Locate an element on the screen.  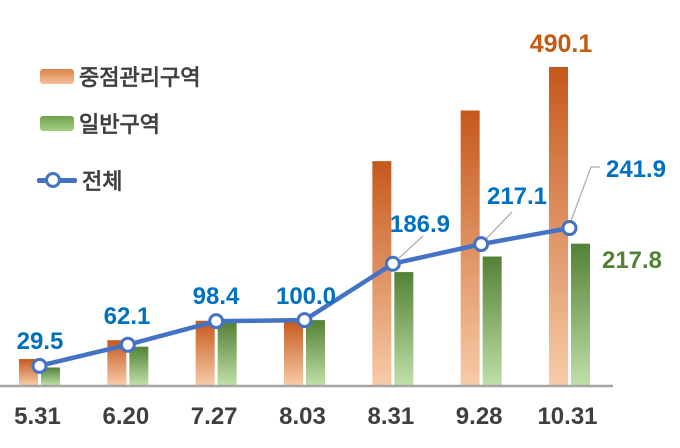
total-value-label-8.03: 100.0 is located at coordinates (306, 296).